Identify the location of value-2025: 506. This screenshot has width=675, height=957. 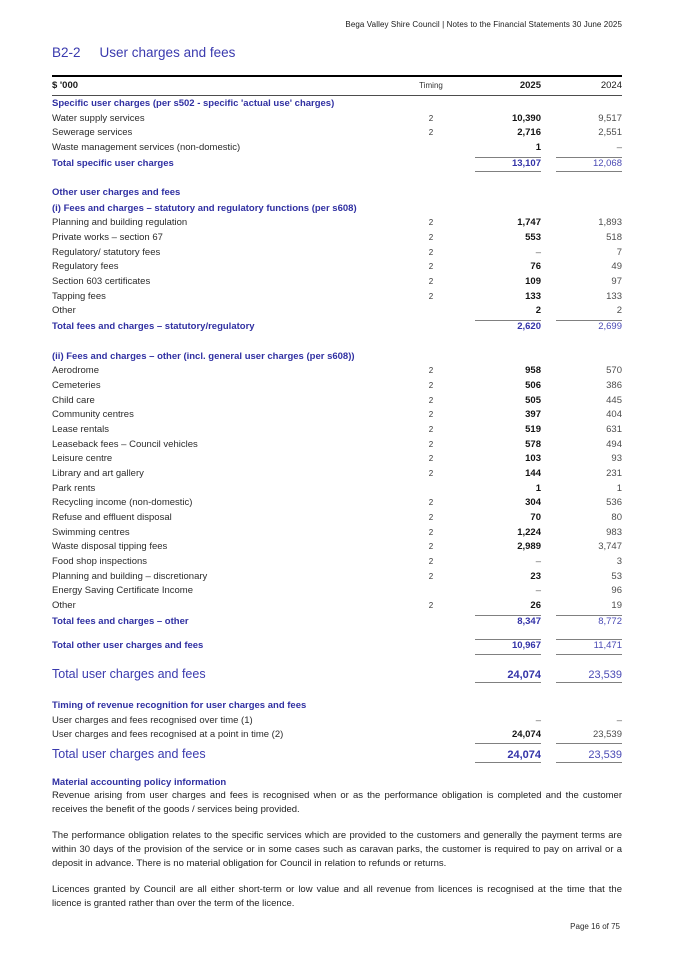
(533, 385).